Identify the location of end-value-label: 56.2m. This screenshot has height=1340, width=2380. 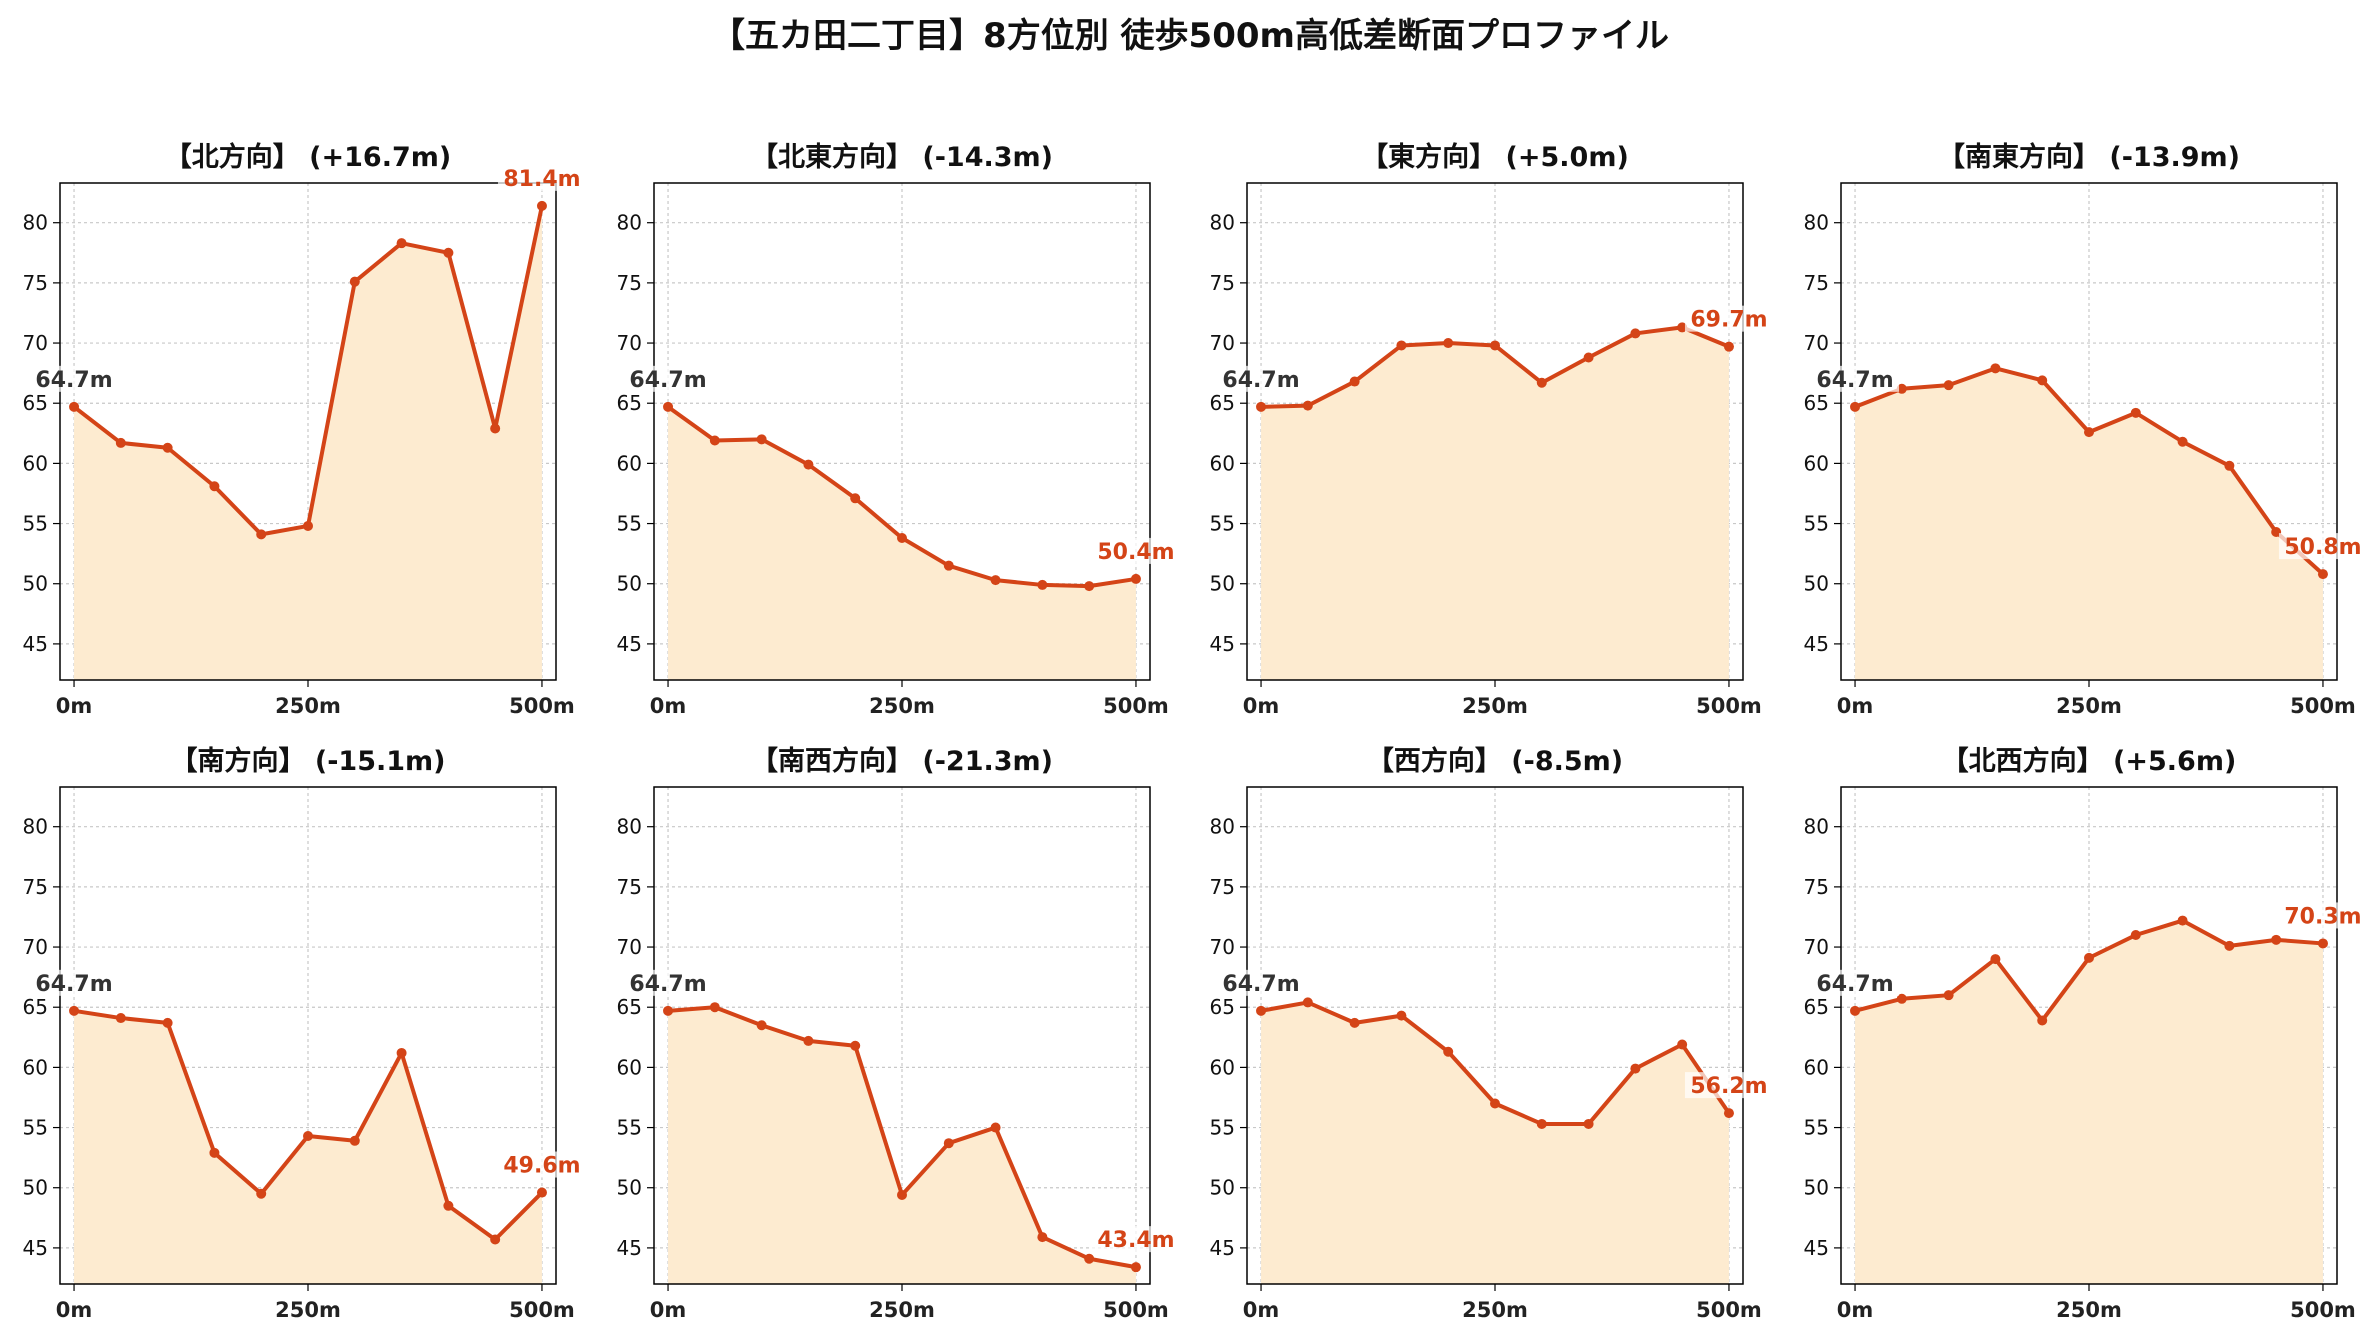
(1728, 1086).